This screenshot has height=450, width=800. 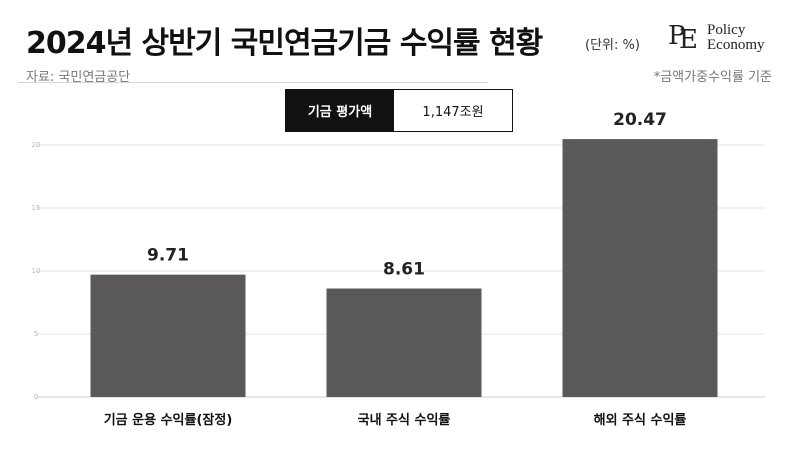 What do you see at coordinates (712, 77) in the screenshot?
I see `basis-note: *금액가중수익률 기준` at bounding box center [712, 77].